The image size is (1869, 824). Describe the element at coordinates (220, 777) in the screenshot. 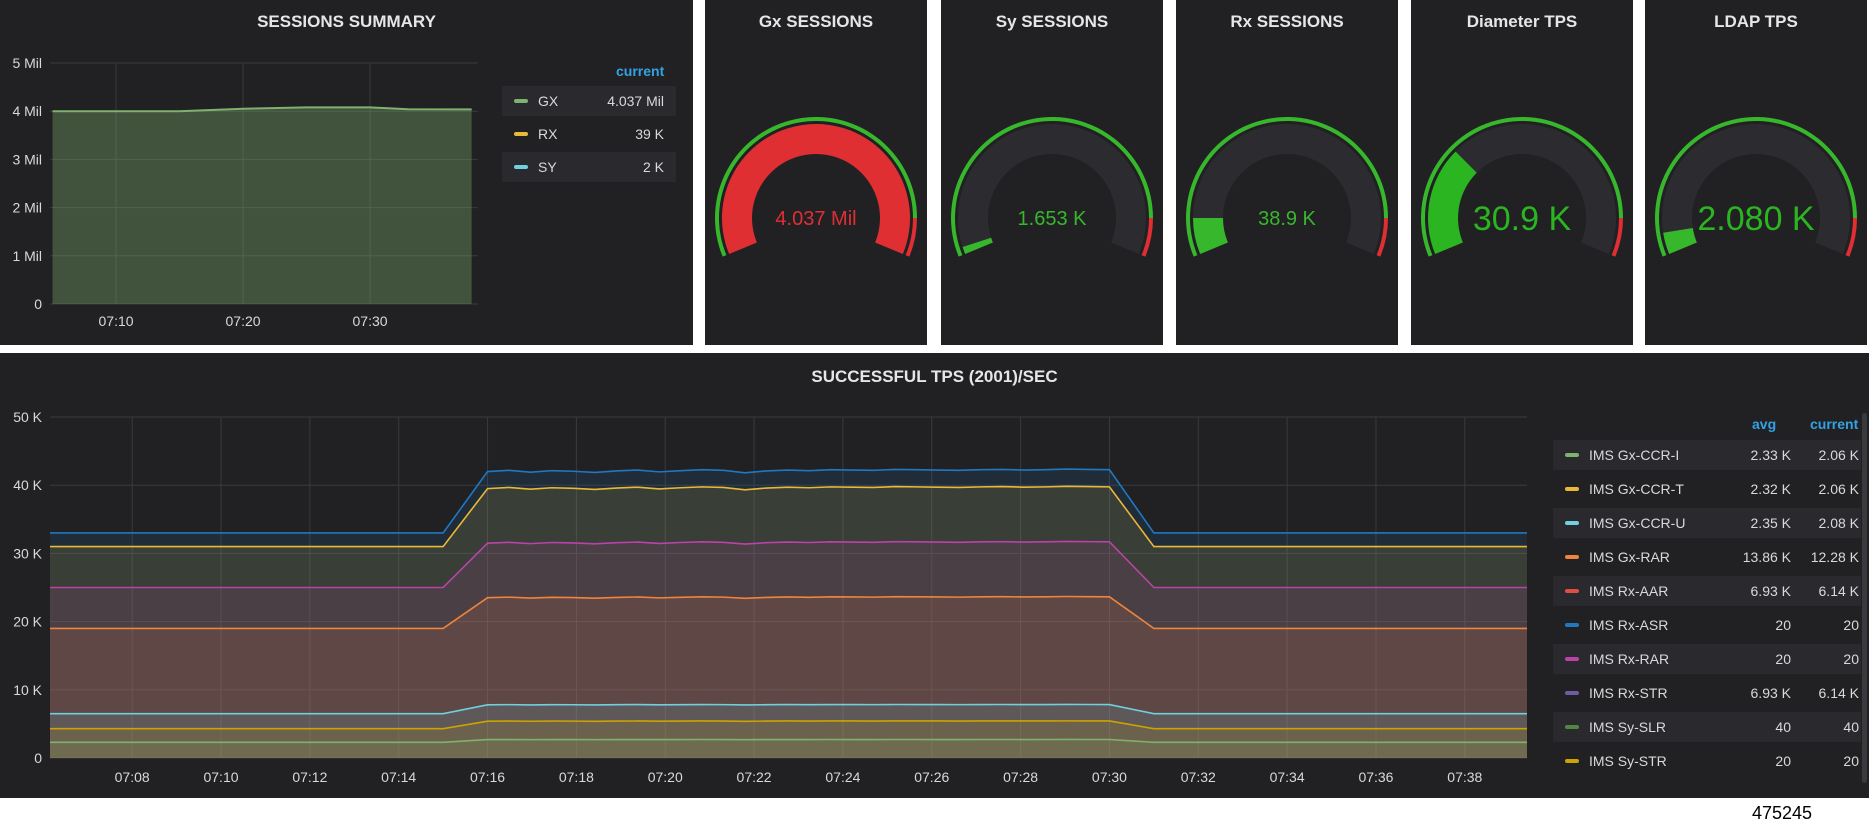

I see `x-tick-label: 07:10` at that location.